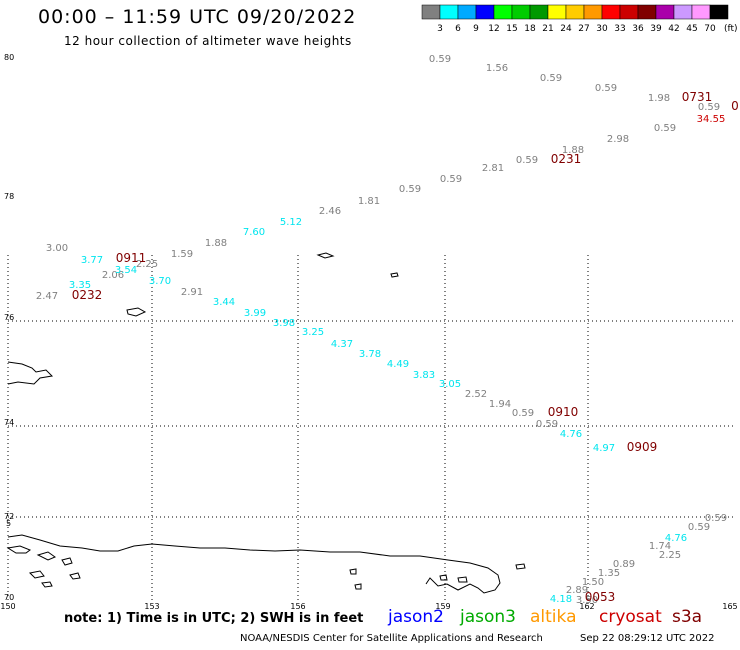 This screenshot has height=650, width=740. I want to click on legend-jason3: jason3, so click(488, 617).